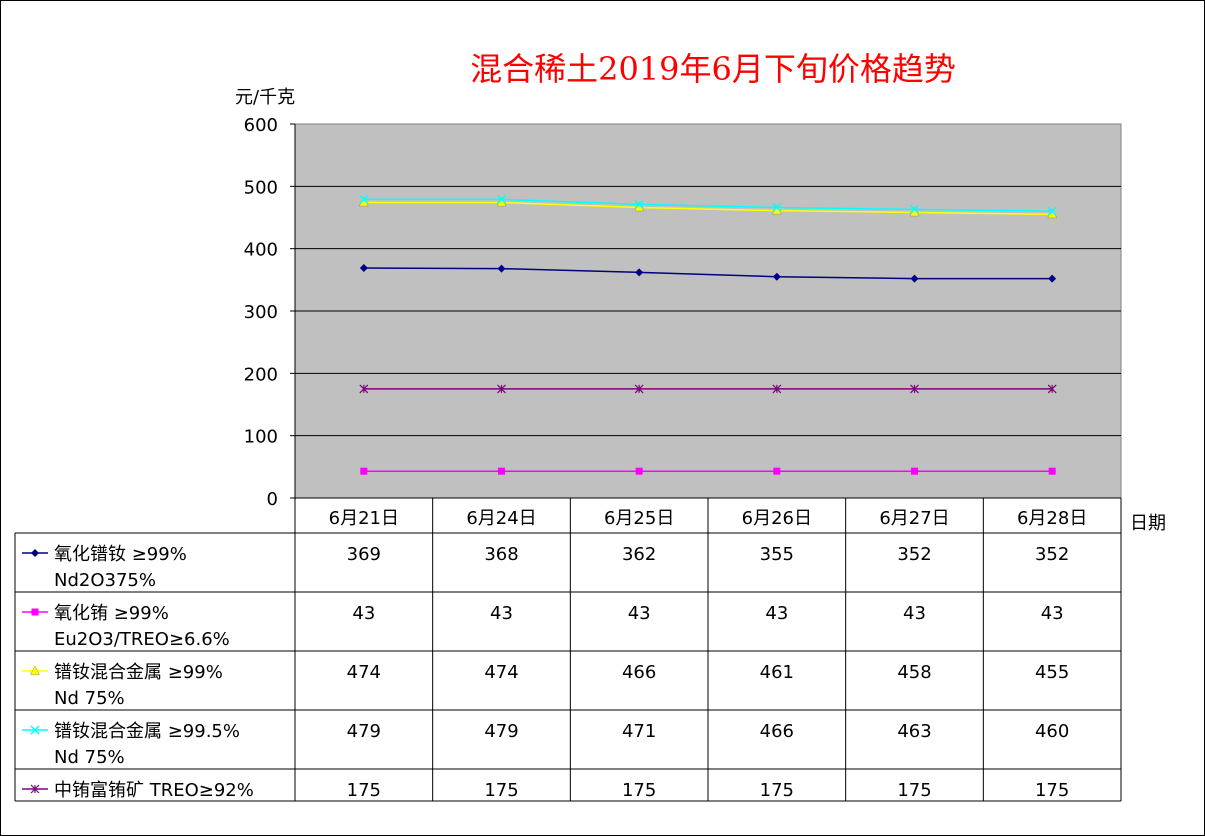  Describe the element at coordinates (261, 437) in the screenshot. I see `y-tick-label: 100` at that location.